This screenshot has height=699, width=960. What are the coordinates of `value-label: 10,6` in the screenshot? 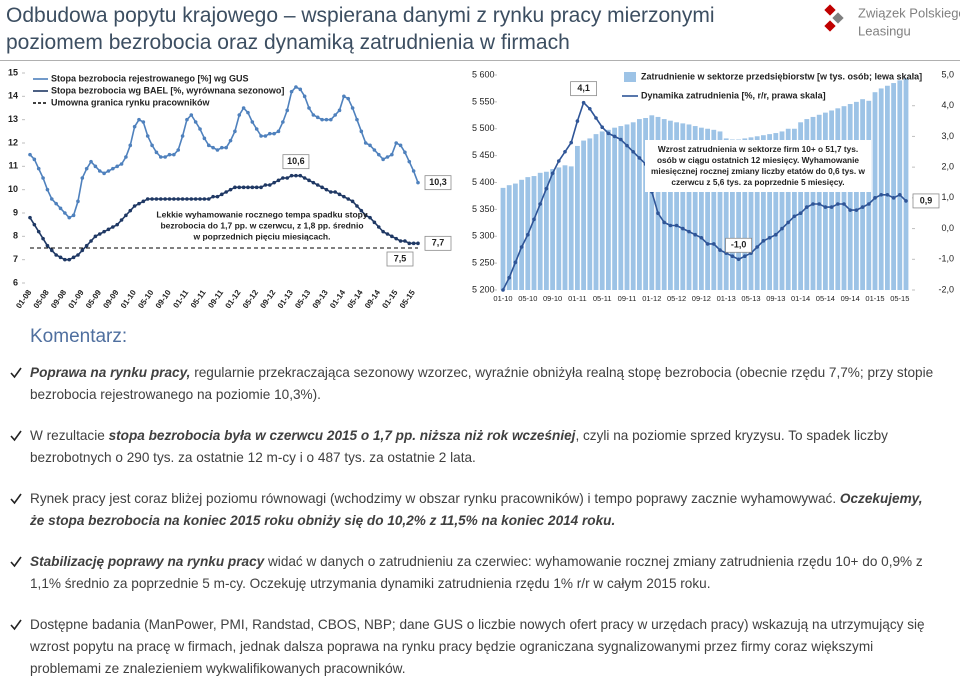 It's located at (296, 161).